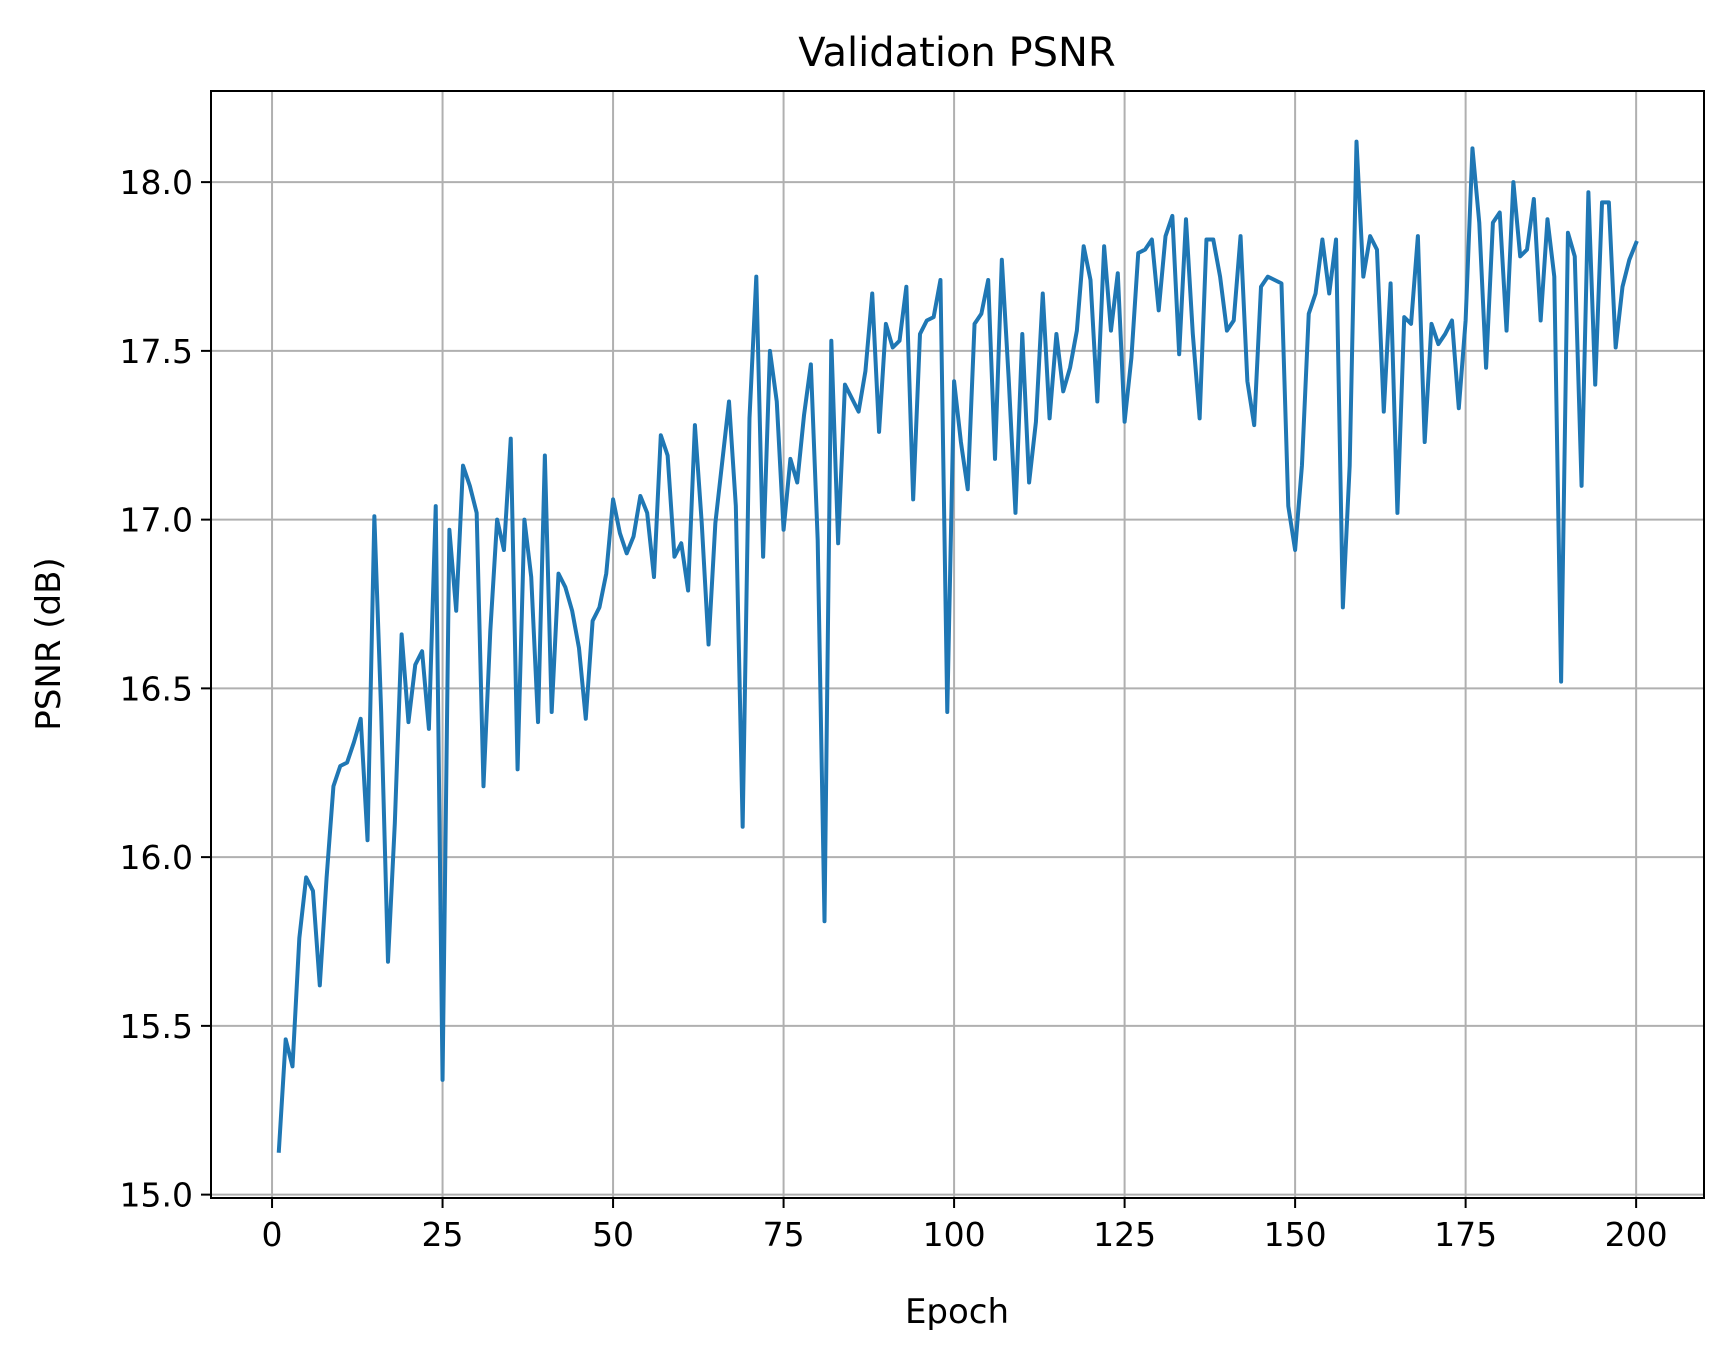 The width and height of the screenshot is (1728, 1361). I want to click on y-tick-label: 15.5, so click(156, 1026).